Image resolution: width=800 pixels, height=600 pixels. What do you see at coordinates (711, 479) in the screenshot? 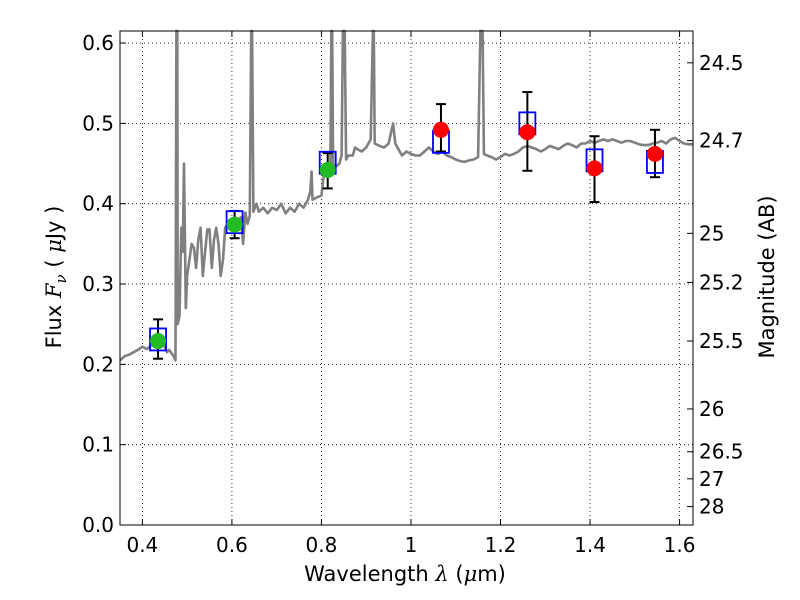
I see `y2-tick-label: 27` at bounding box center [711, 479].